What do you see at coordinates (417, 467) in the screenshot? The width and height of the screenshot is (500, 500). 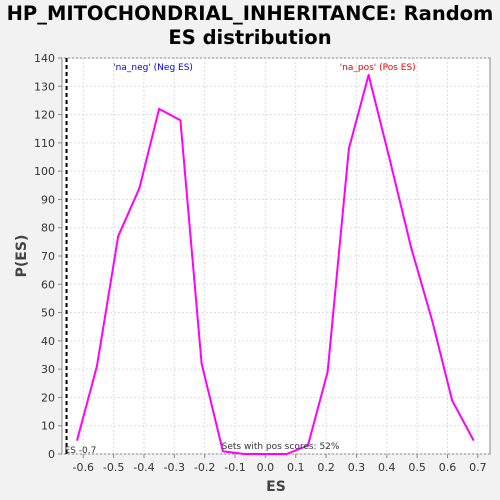 I see `x-tick-label: 0.5` at bounding box center [417, 467].